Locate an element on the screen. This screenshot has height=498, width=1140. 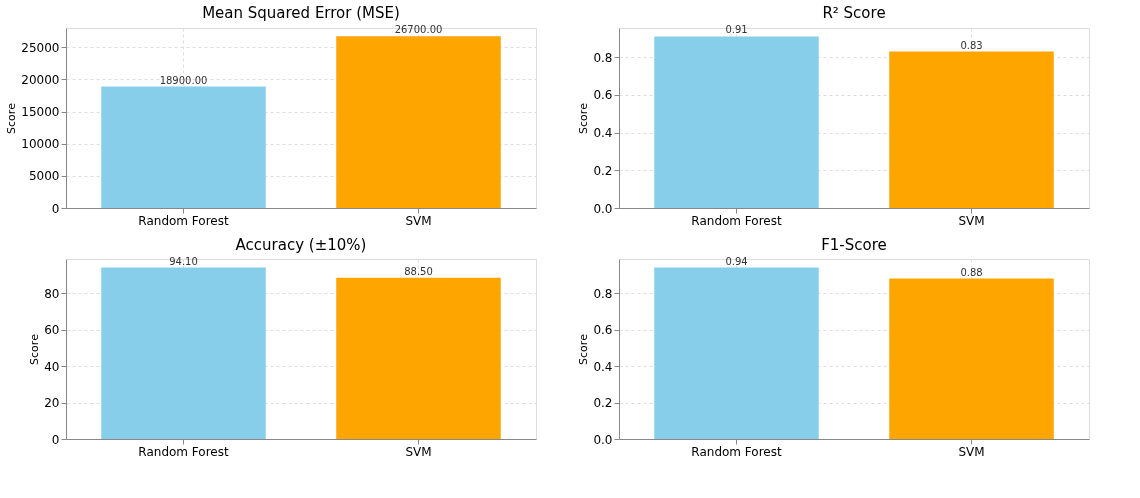
y-tick-label: 20 is located at coordinates (52, 403).